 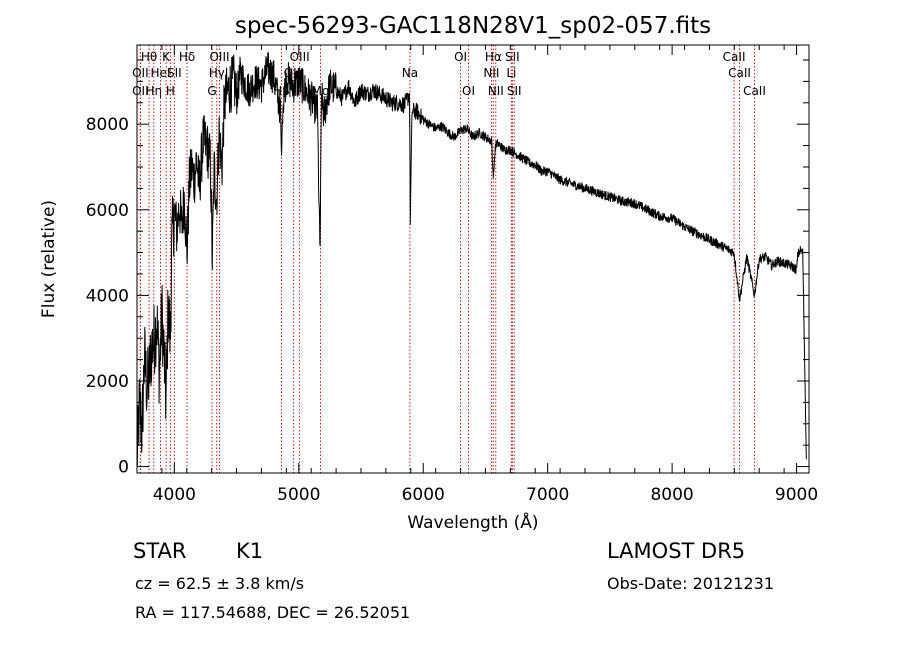 What do you see at coordinates (187, 57) in the screenshot?
I see `line-marker-label: Hδ` at bounding box center [187, 57].